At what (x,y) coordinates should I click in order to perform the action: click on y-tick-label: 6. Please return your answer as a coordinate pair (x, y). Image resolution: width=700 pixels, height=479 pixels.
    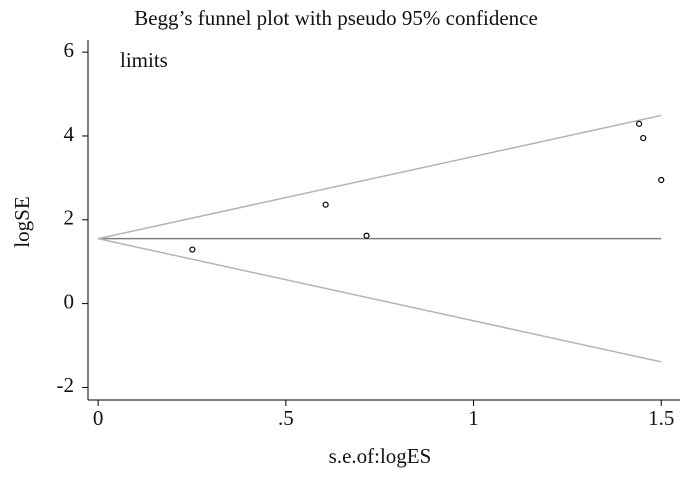
    Looking at the image, I should click on (69, 50).